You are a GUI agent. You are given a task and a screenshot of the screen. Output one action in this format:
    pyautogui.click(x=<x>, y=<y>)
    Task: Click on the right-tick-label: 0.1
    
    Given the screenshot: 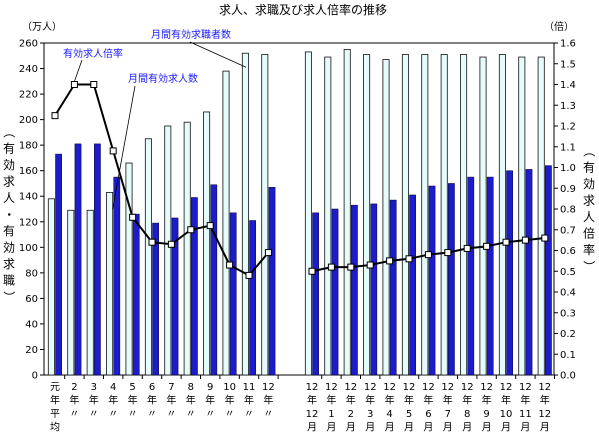 What is the action you would take?
    pyautogui.click(x=568, y=355)
    